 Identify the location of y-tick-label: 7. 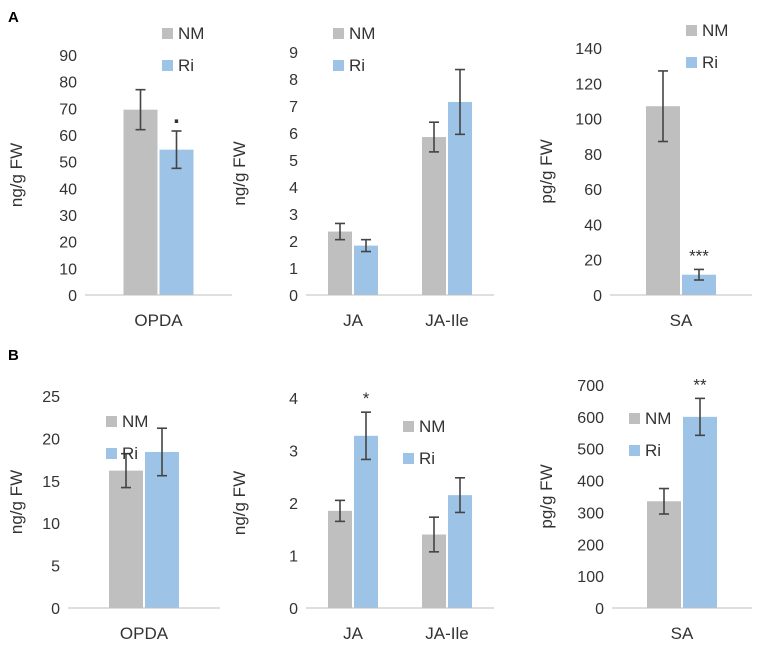
(293, 107).